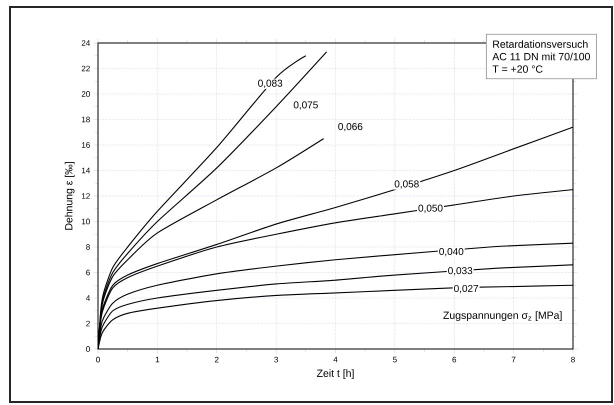 This screenshot has height=405, width=614. Describe the element at coordinates (69, 196) in the screenshot. I see `y-axis-title: Dehnung ε [‰]` at that location.